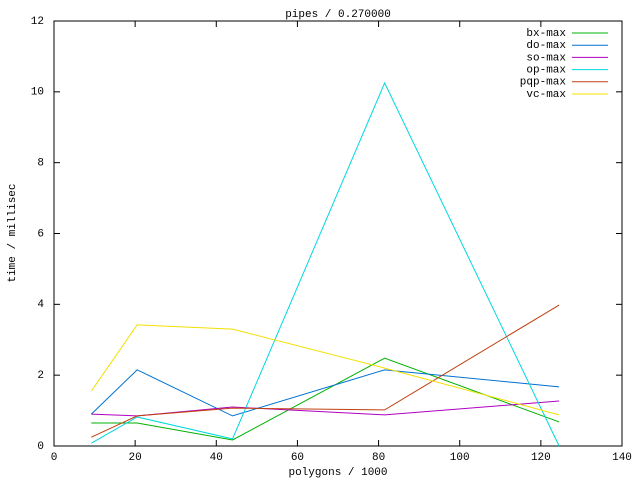  I want to click on y-tick-label: 12, so click(37, 22).